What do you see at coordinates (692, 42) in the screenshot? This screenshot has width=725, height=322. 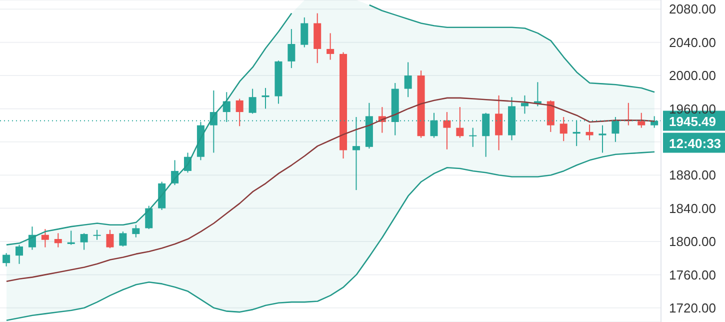 I see `y-tick-label: 2040.00` at bounding box center [692, 42].